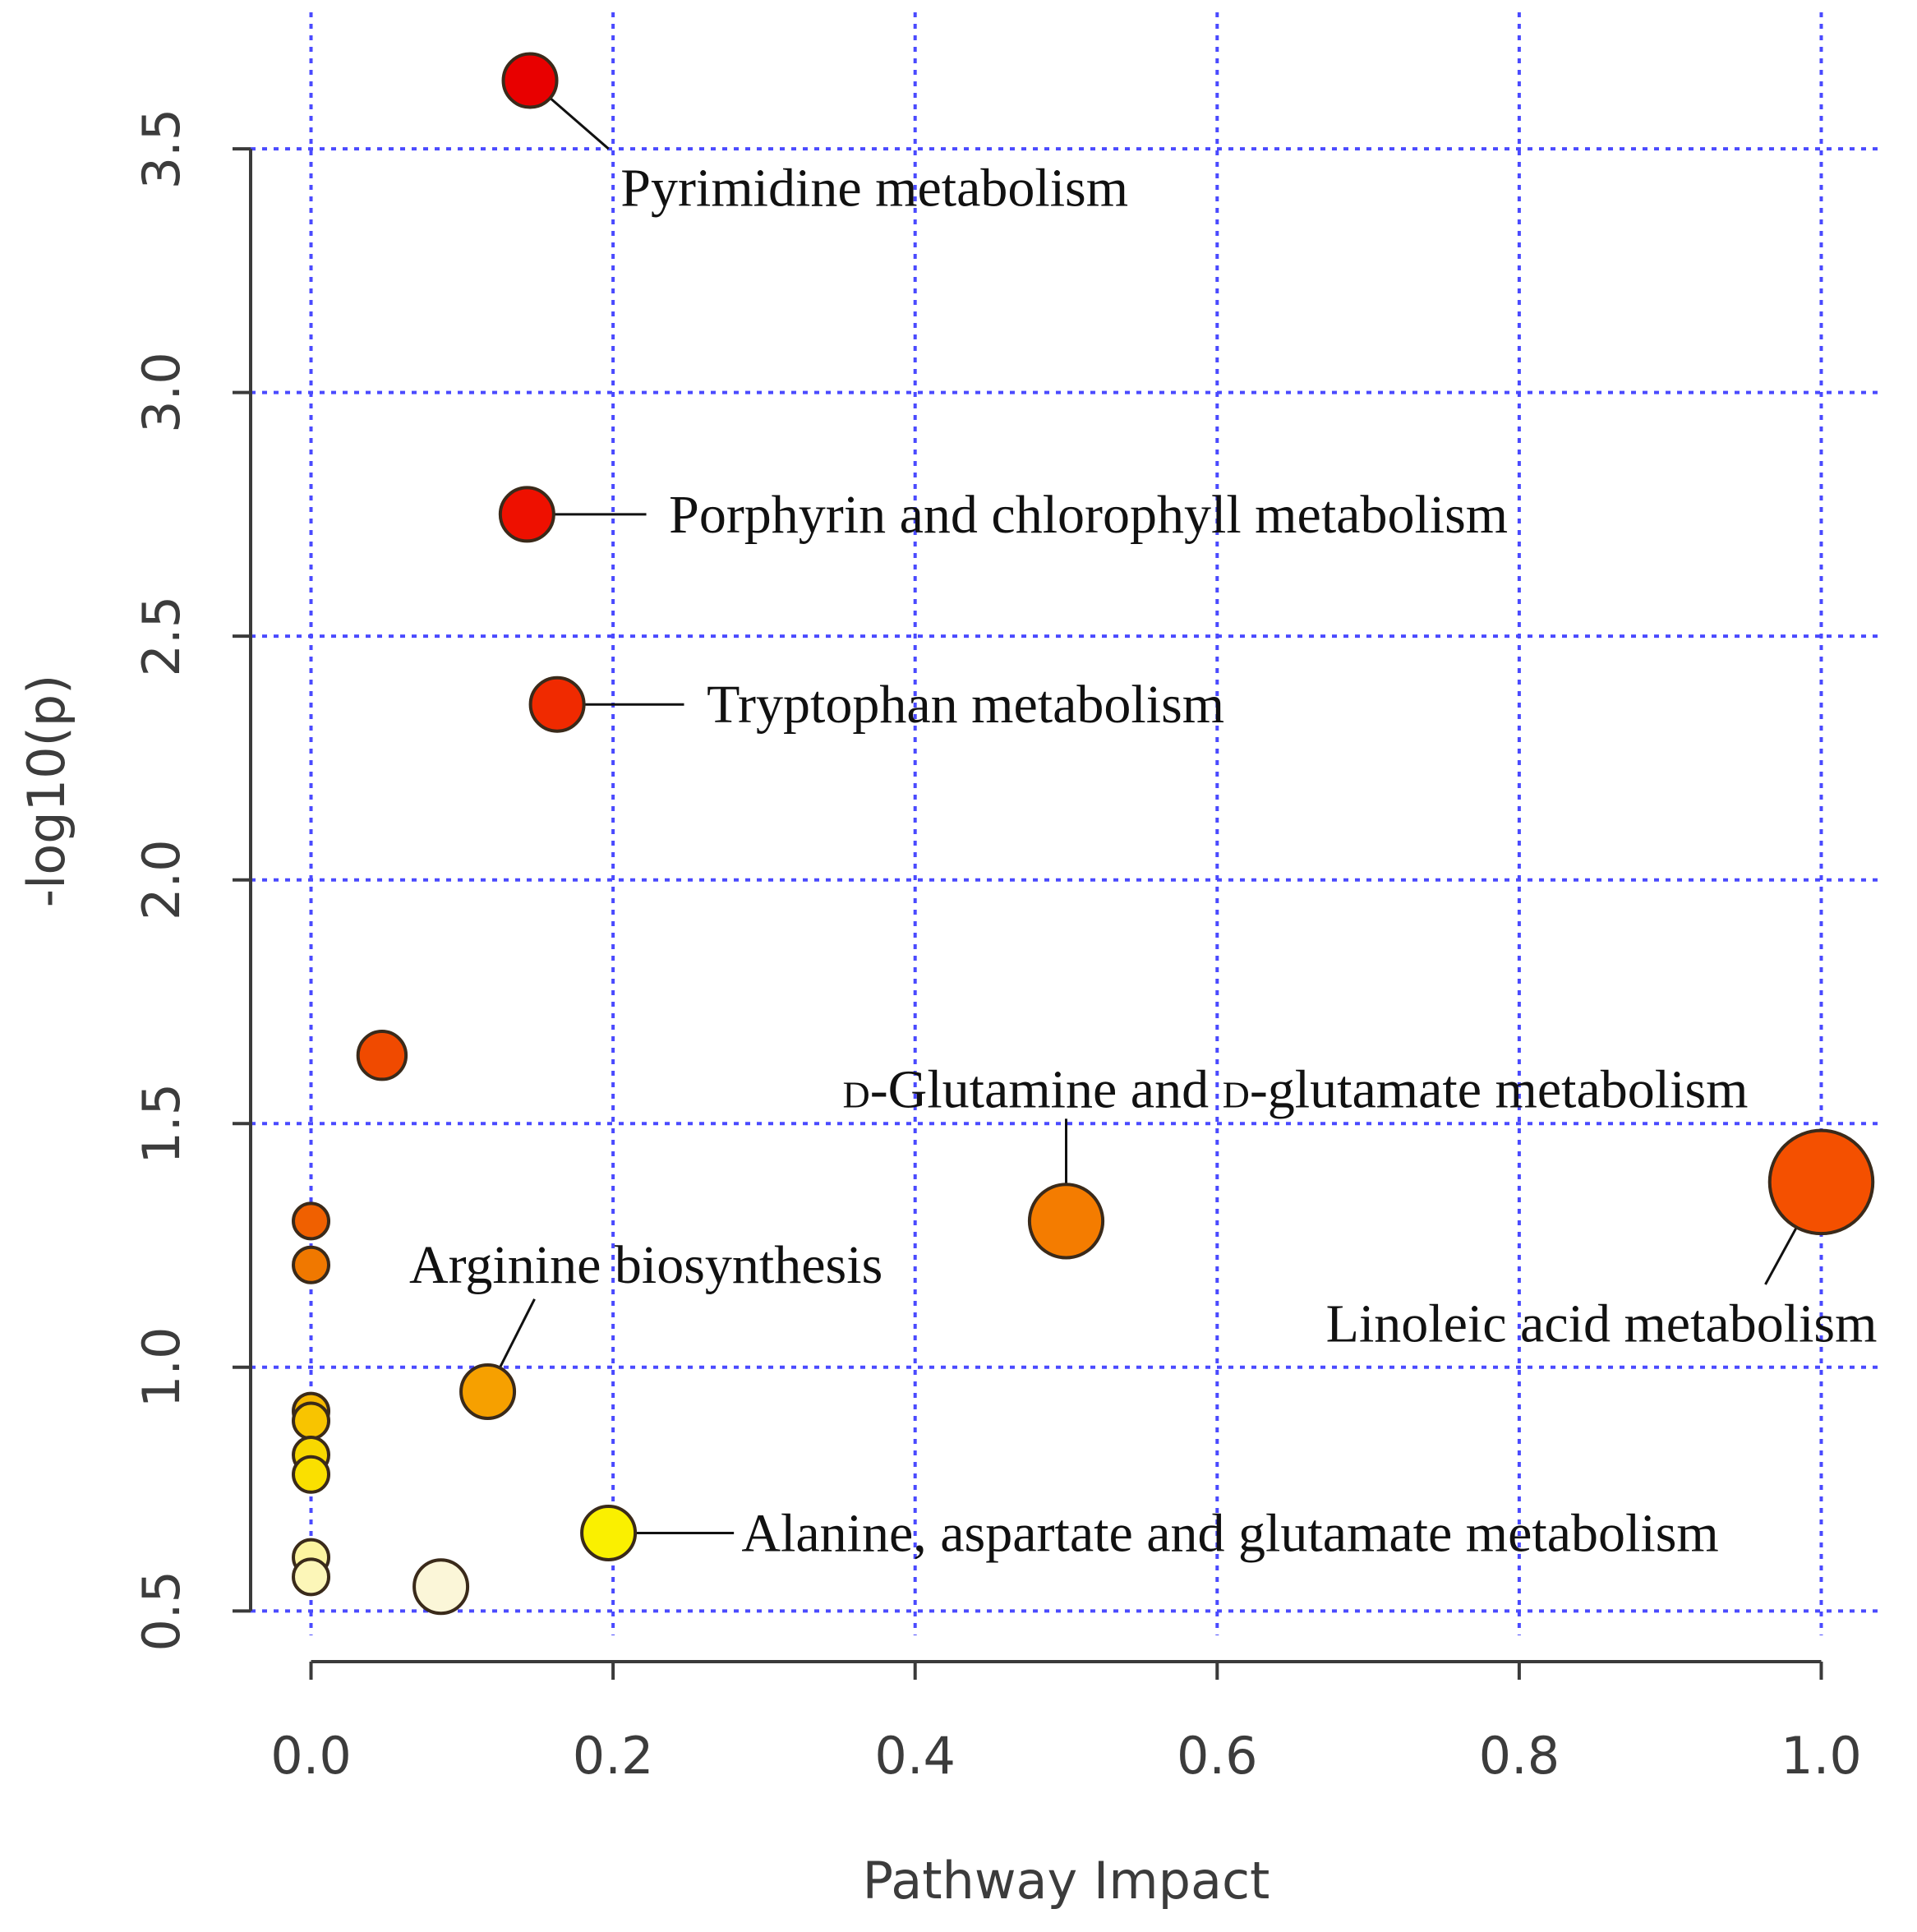 The width and height of the screenshot is (1917, 1932). I want to click on x-tick-label: 0.6, so click(1217, 1756).